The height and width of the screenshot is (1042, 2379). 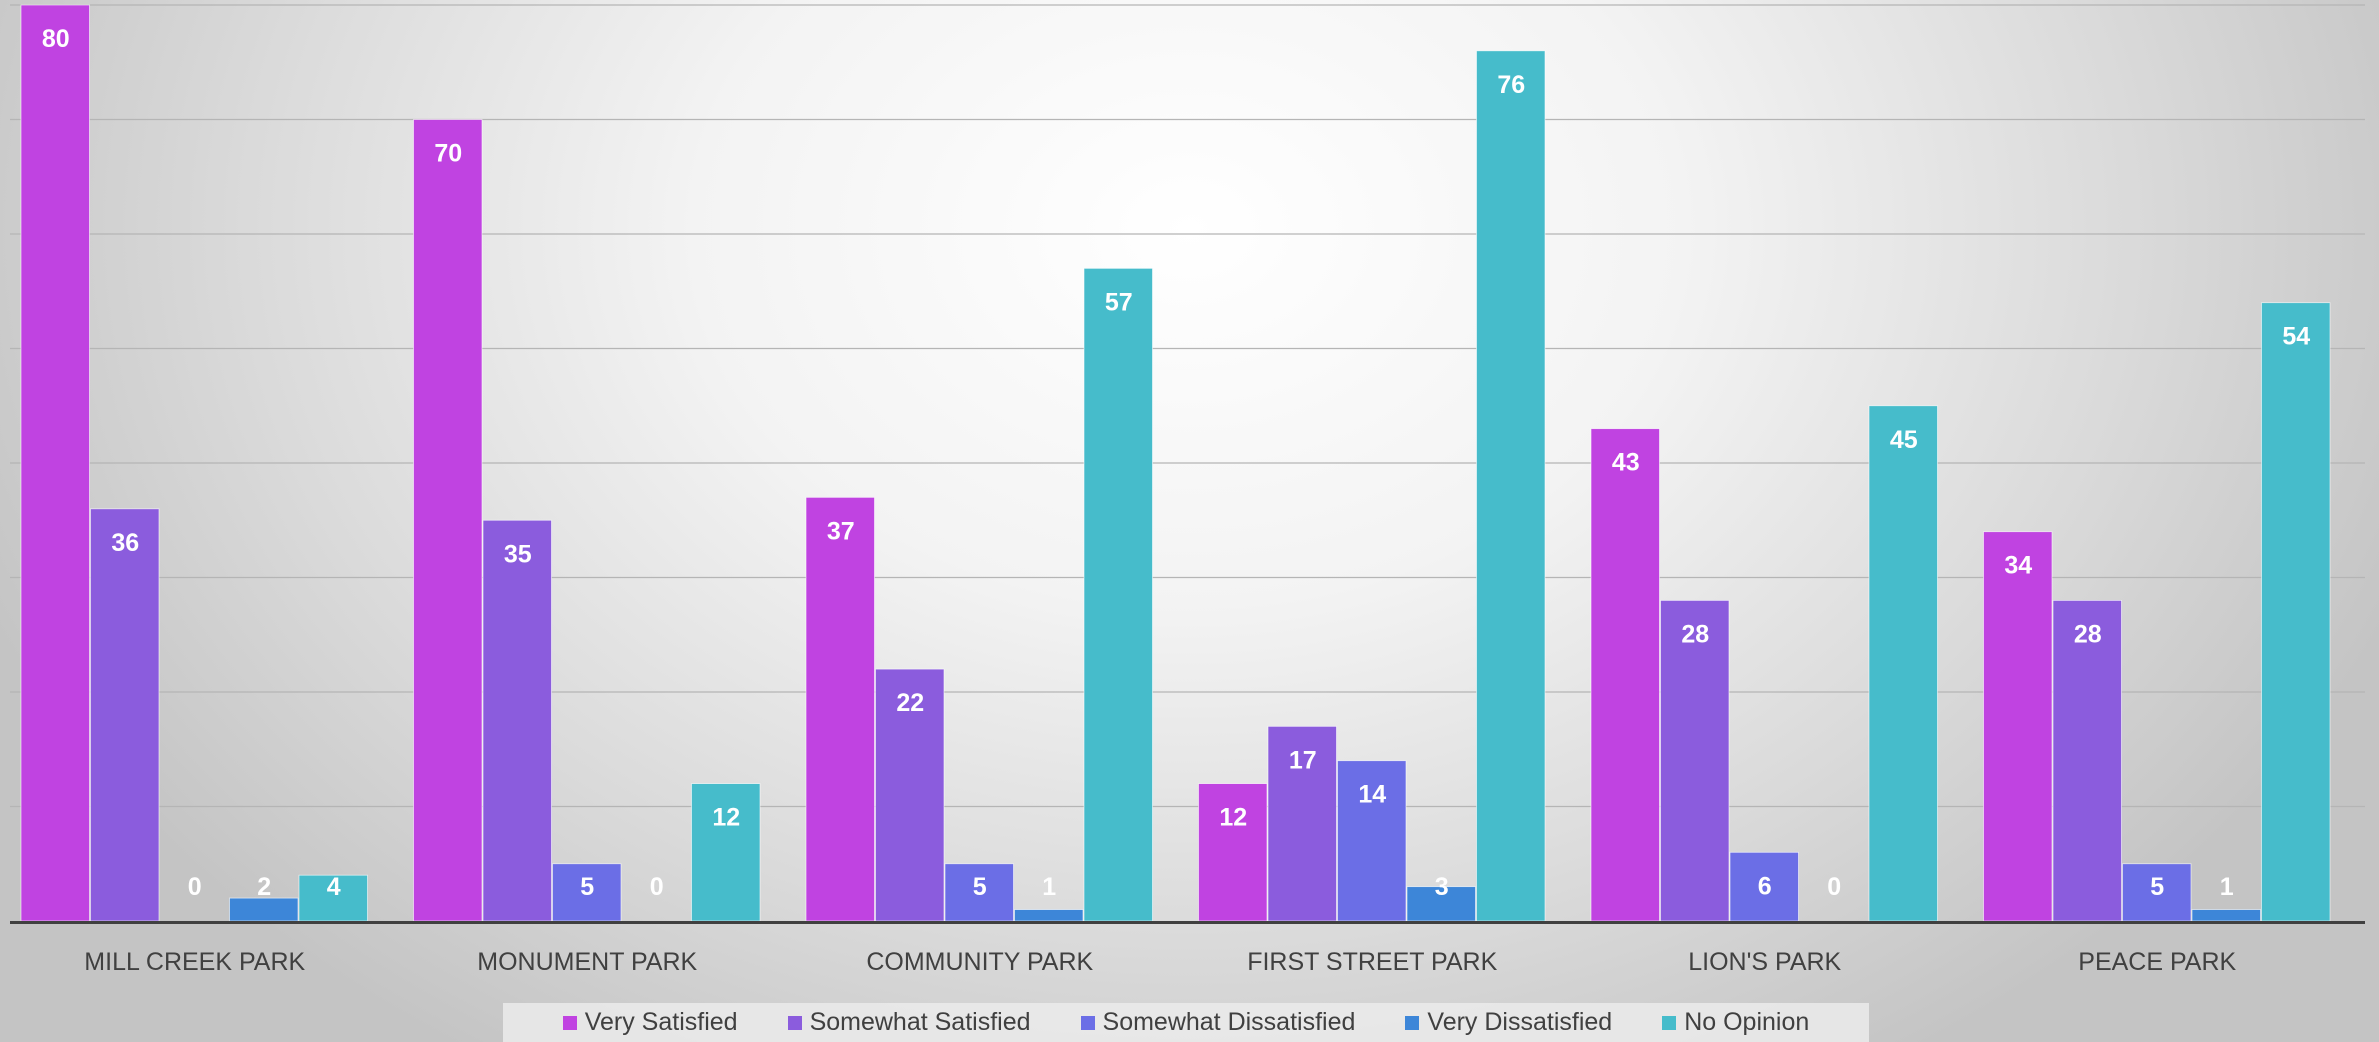 What do you see at coordinates (264, 887) in the screenshot?
I see `bar-value-label: 2` at bounding box center [264, 887].